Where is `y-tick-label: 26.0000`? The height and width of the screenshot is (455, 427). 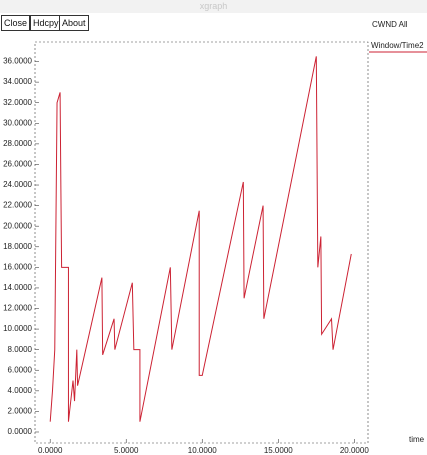 y-tick-label: 26.0000 is located at coordinates (17, 164).